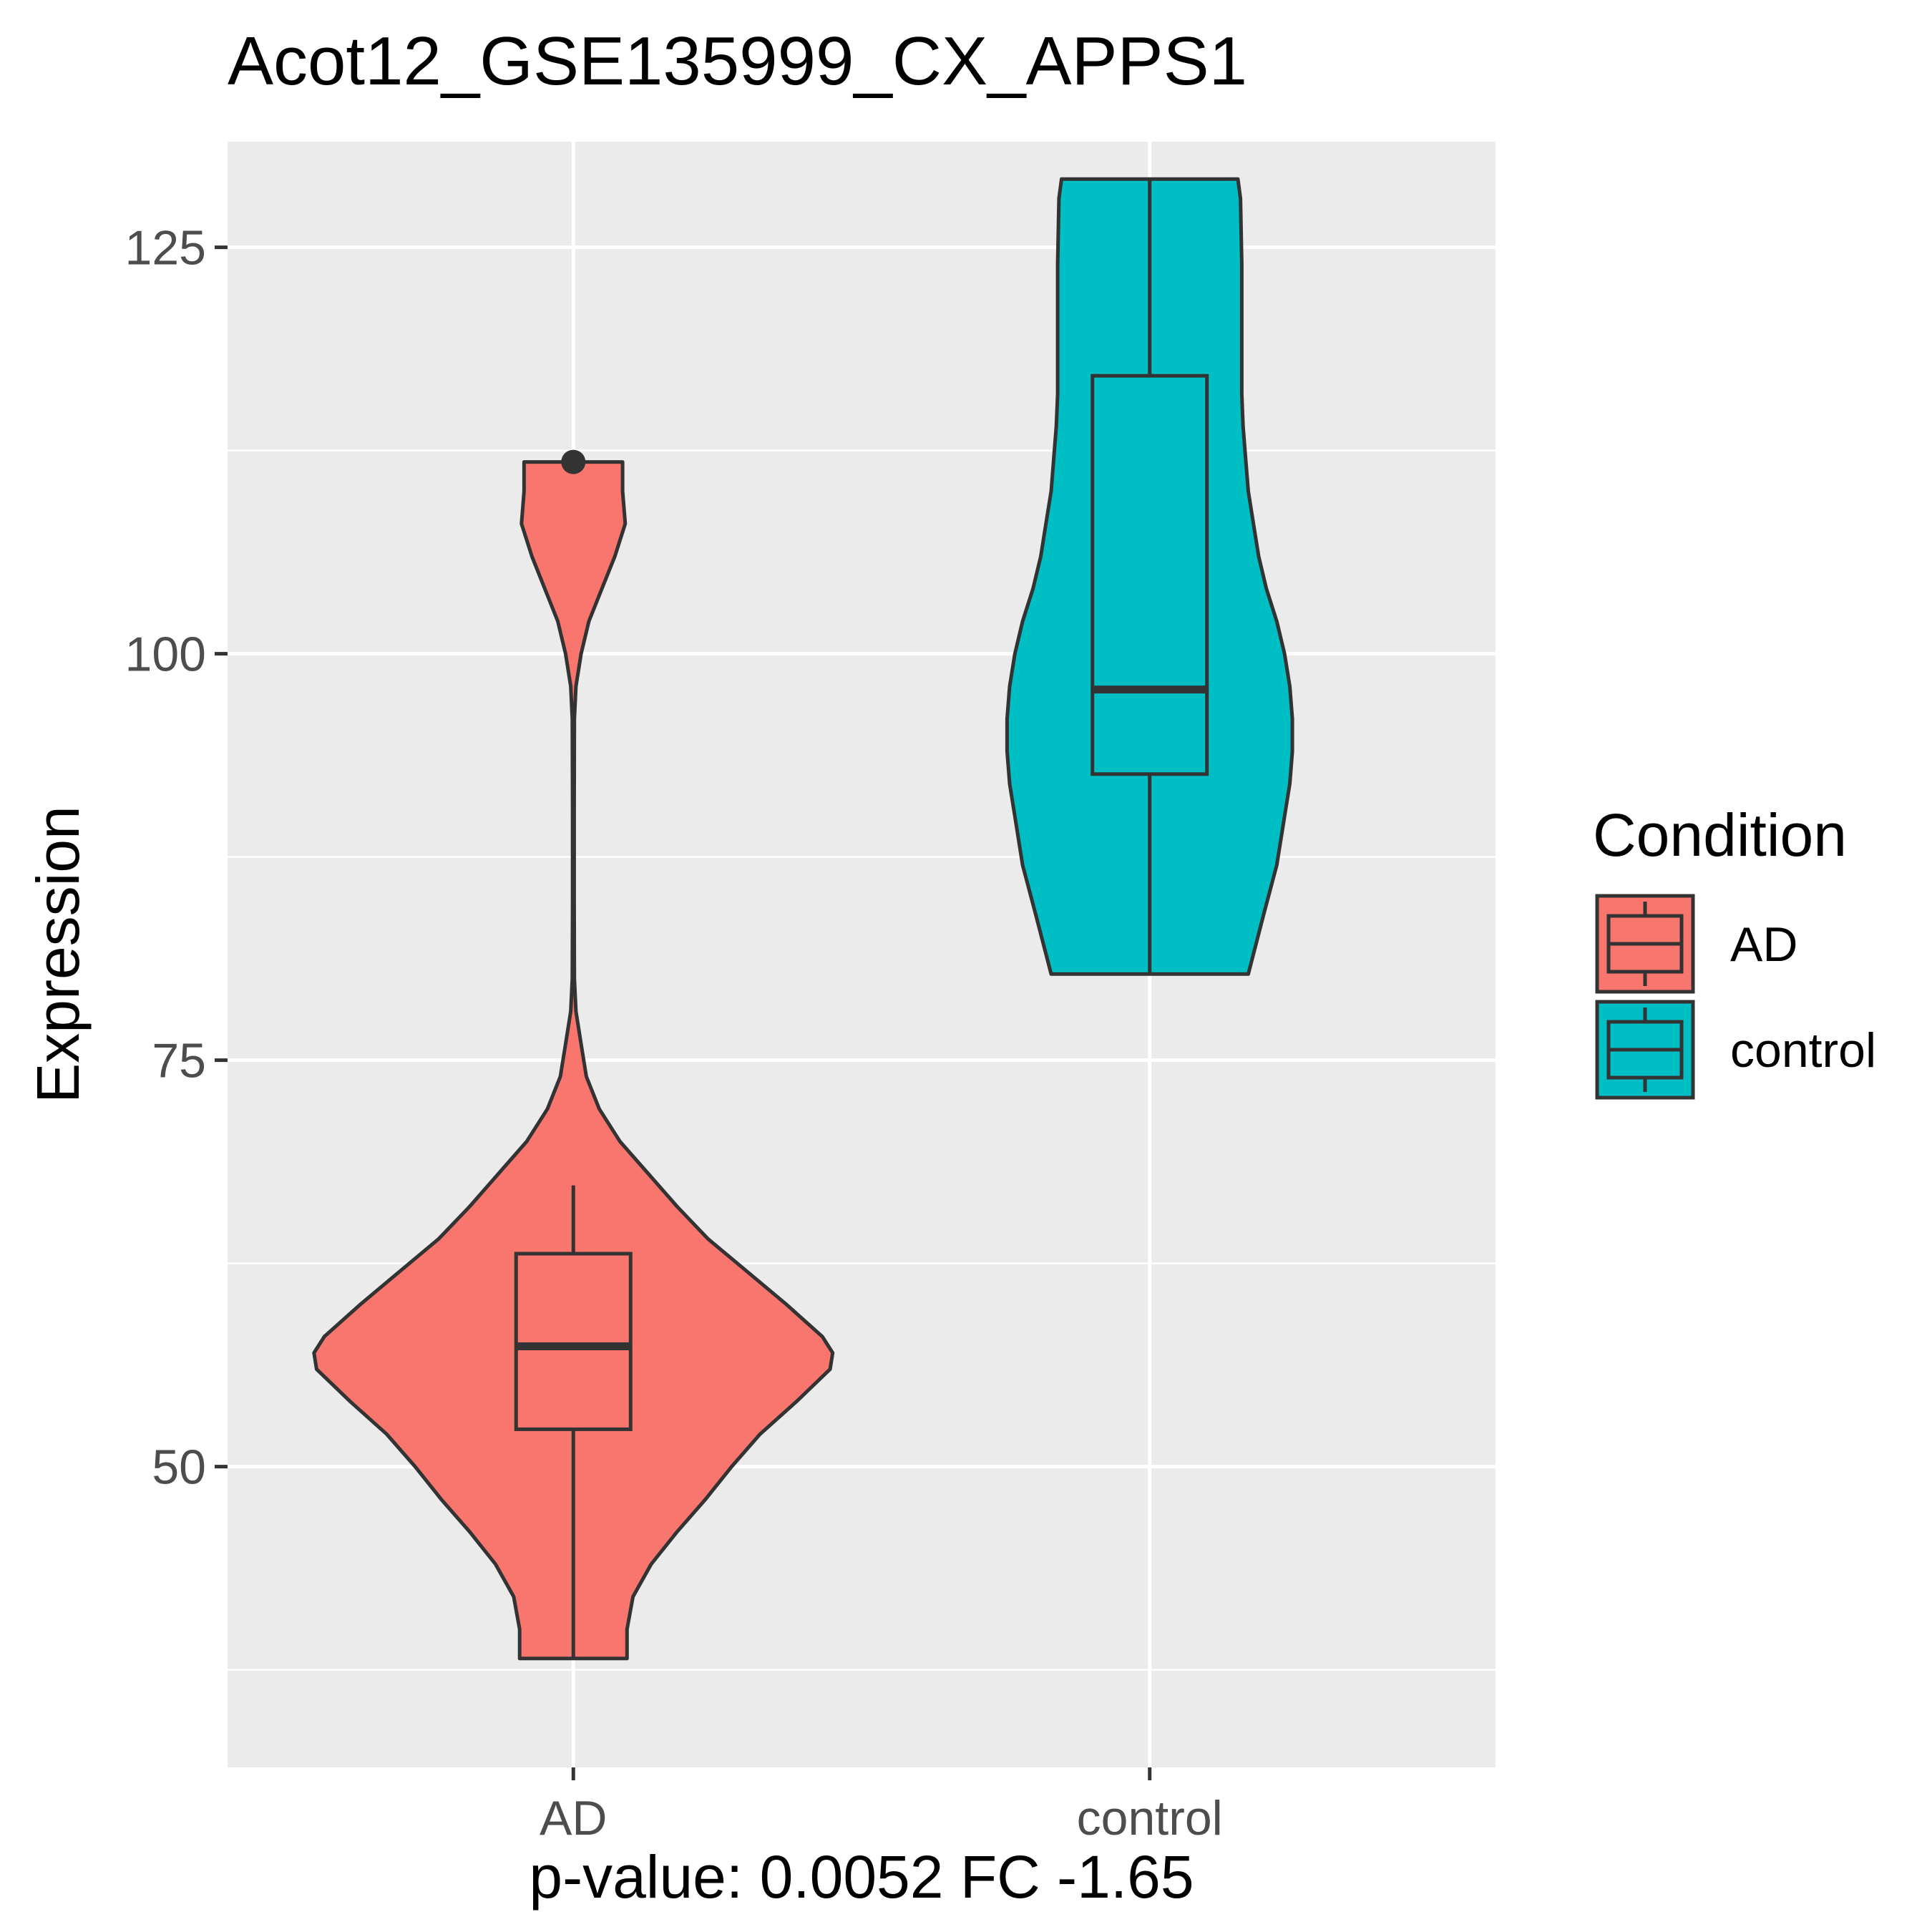  Describe the element at coordinates (1720, 835) in the screenshot. I see `legend-title: Condition` at that location.